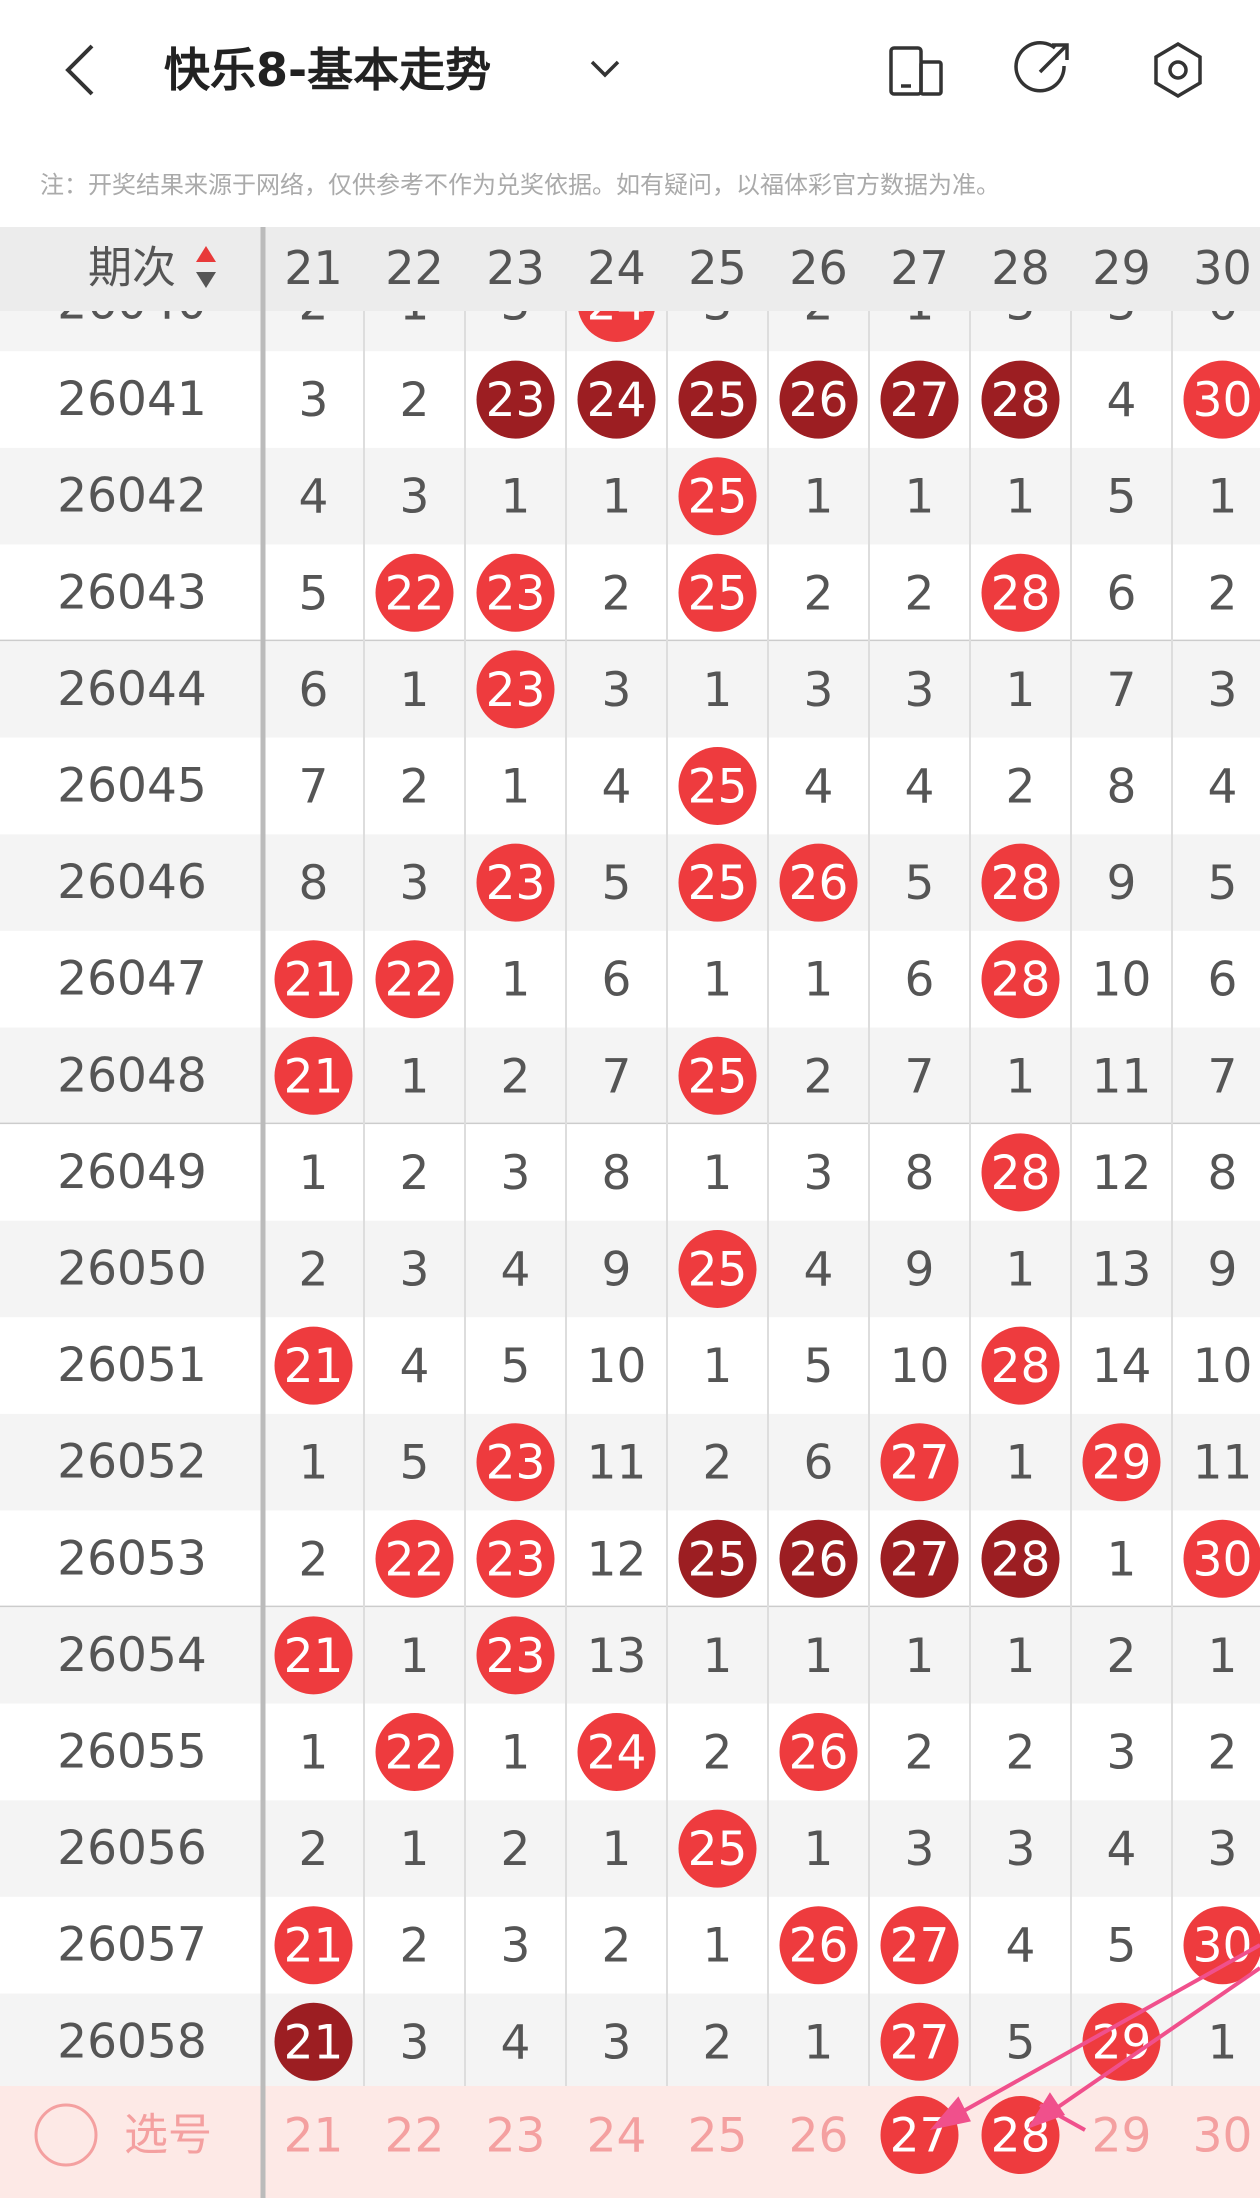 This screenshot has width=1260, height=2198. Describe the element at coordinates (1178, 70) in the screenshot. I see `settings-icon` at that location.